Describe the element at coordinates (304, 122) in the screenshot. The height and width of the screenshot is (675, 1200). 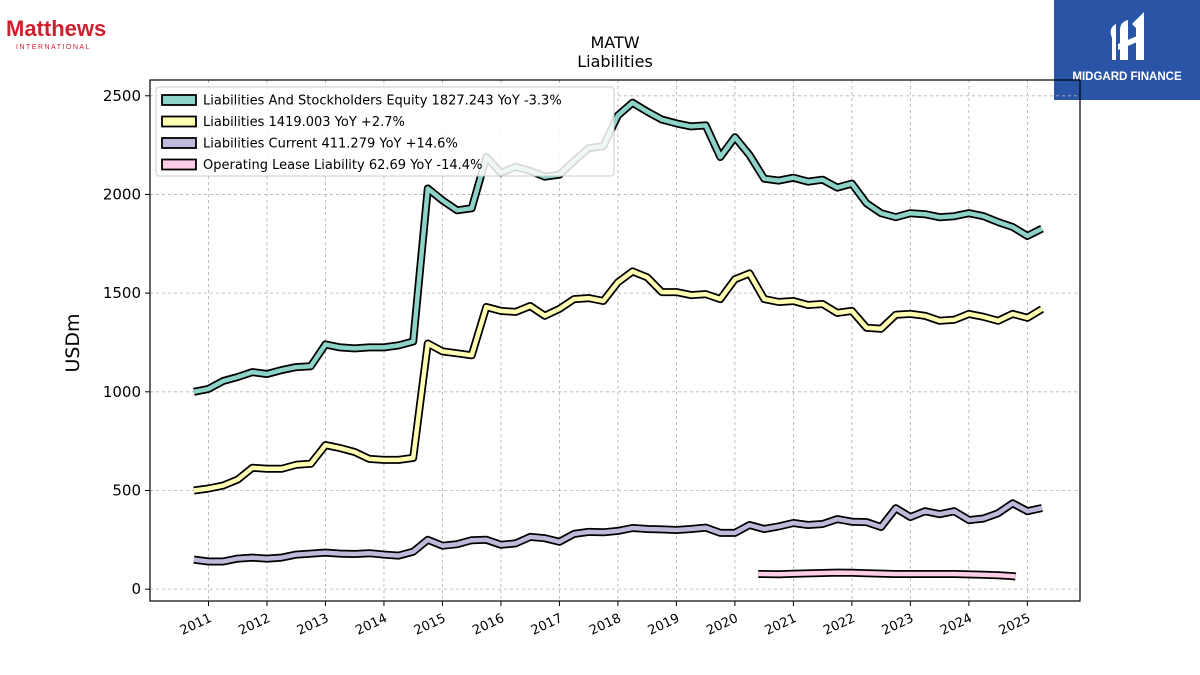
I see `legend-label: Liabilities 1419.003 YoY +2.7%` at that location.